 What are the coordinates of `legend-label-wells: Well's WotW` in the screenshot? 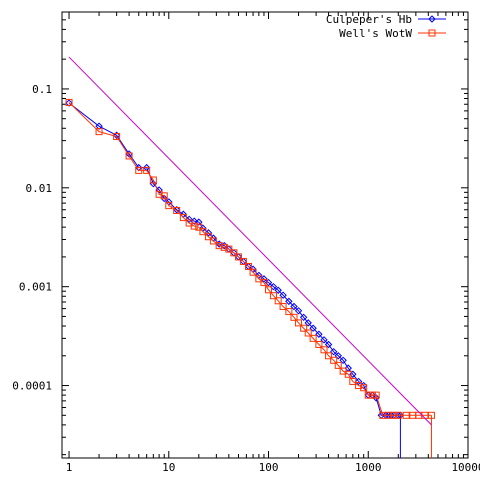 It's located at (375, 33).